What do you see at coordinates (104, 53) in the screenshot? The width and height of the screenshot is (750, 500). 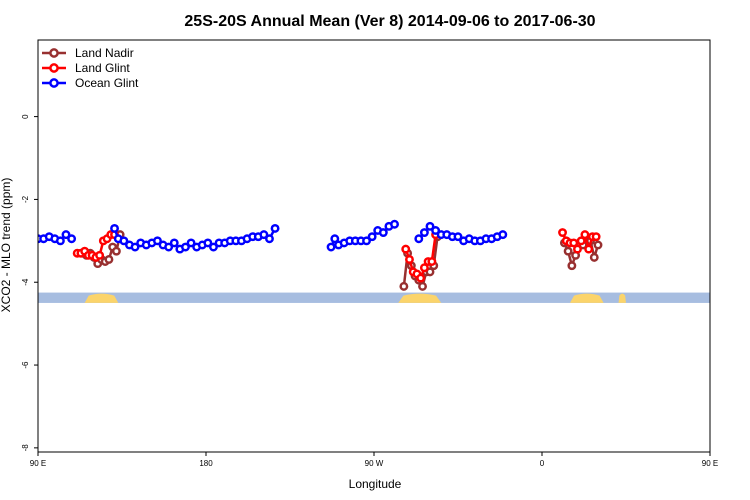 I see `legend-label-0: Land Nadir` at bounding box center [104, 53].